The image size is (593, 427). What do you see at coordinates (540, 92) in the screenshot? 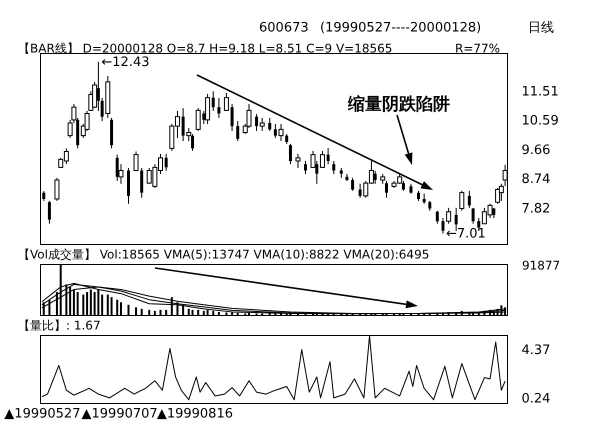
I see `y-tick-label: 11.51` at bounding box center [540, 92].